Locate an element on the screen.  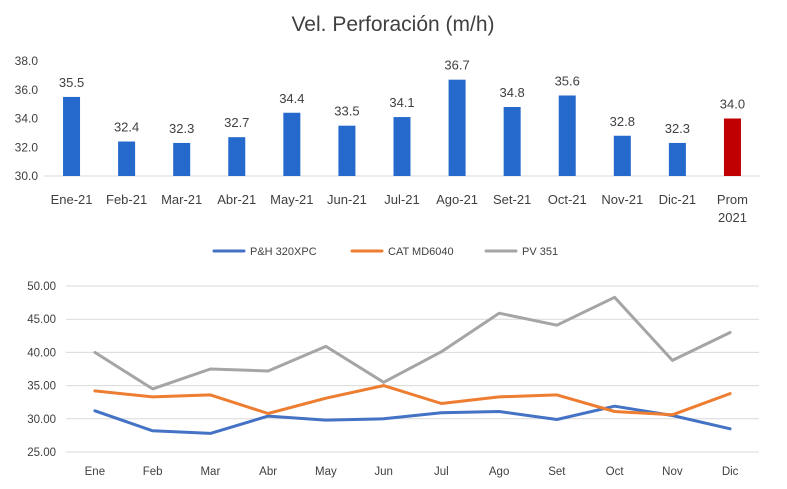
line-y-tick-label: 45.00 is located at coordinates (41, 320).